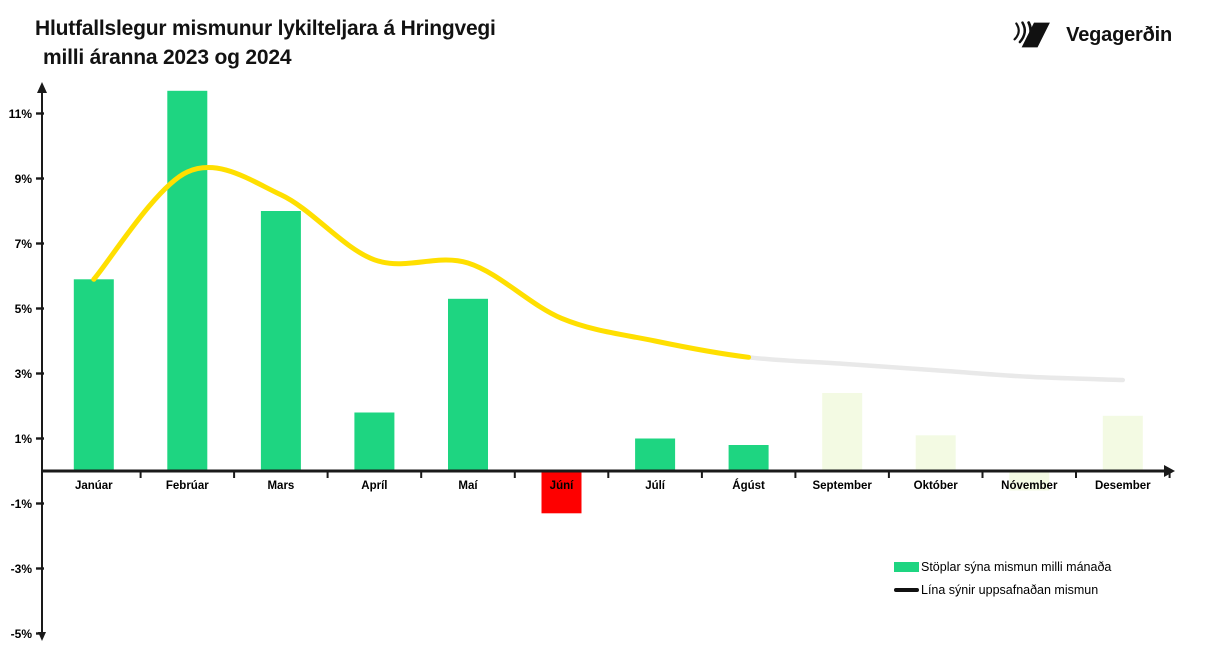 This screenshot has height=669, width=1205. What do you see at coordinates (24, 439) in the screenshot?
I see `y-tick-label: 1%` at bounding box center [24, 439].